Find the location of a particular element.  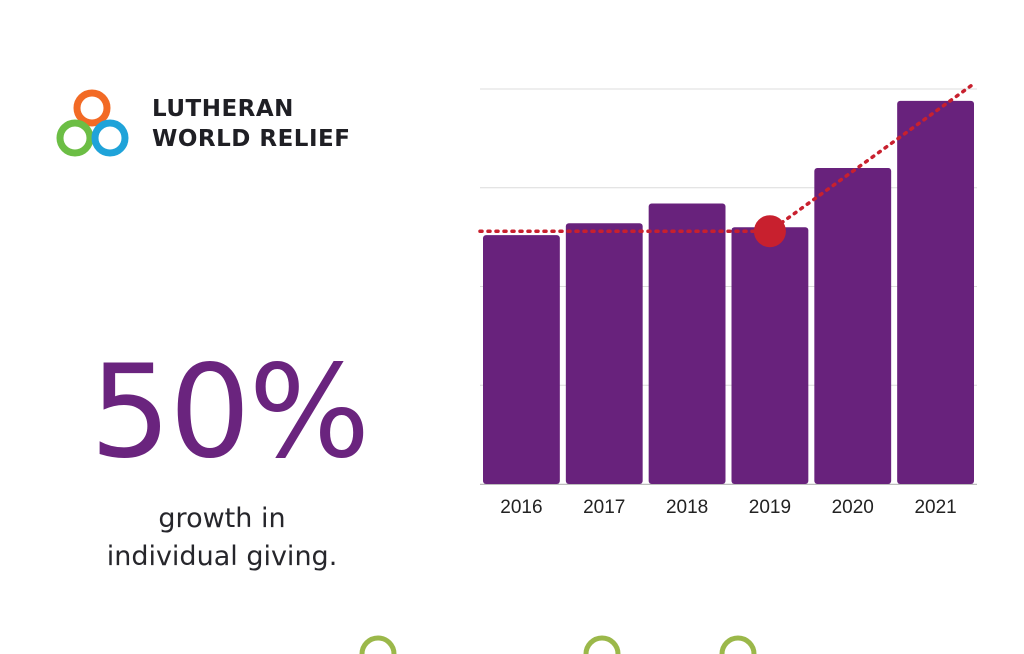

x-tick-label-2017: 2017 is located at coordinates (604, 507).